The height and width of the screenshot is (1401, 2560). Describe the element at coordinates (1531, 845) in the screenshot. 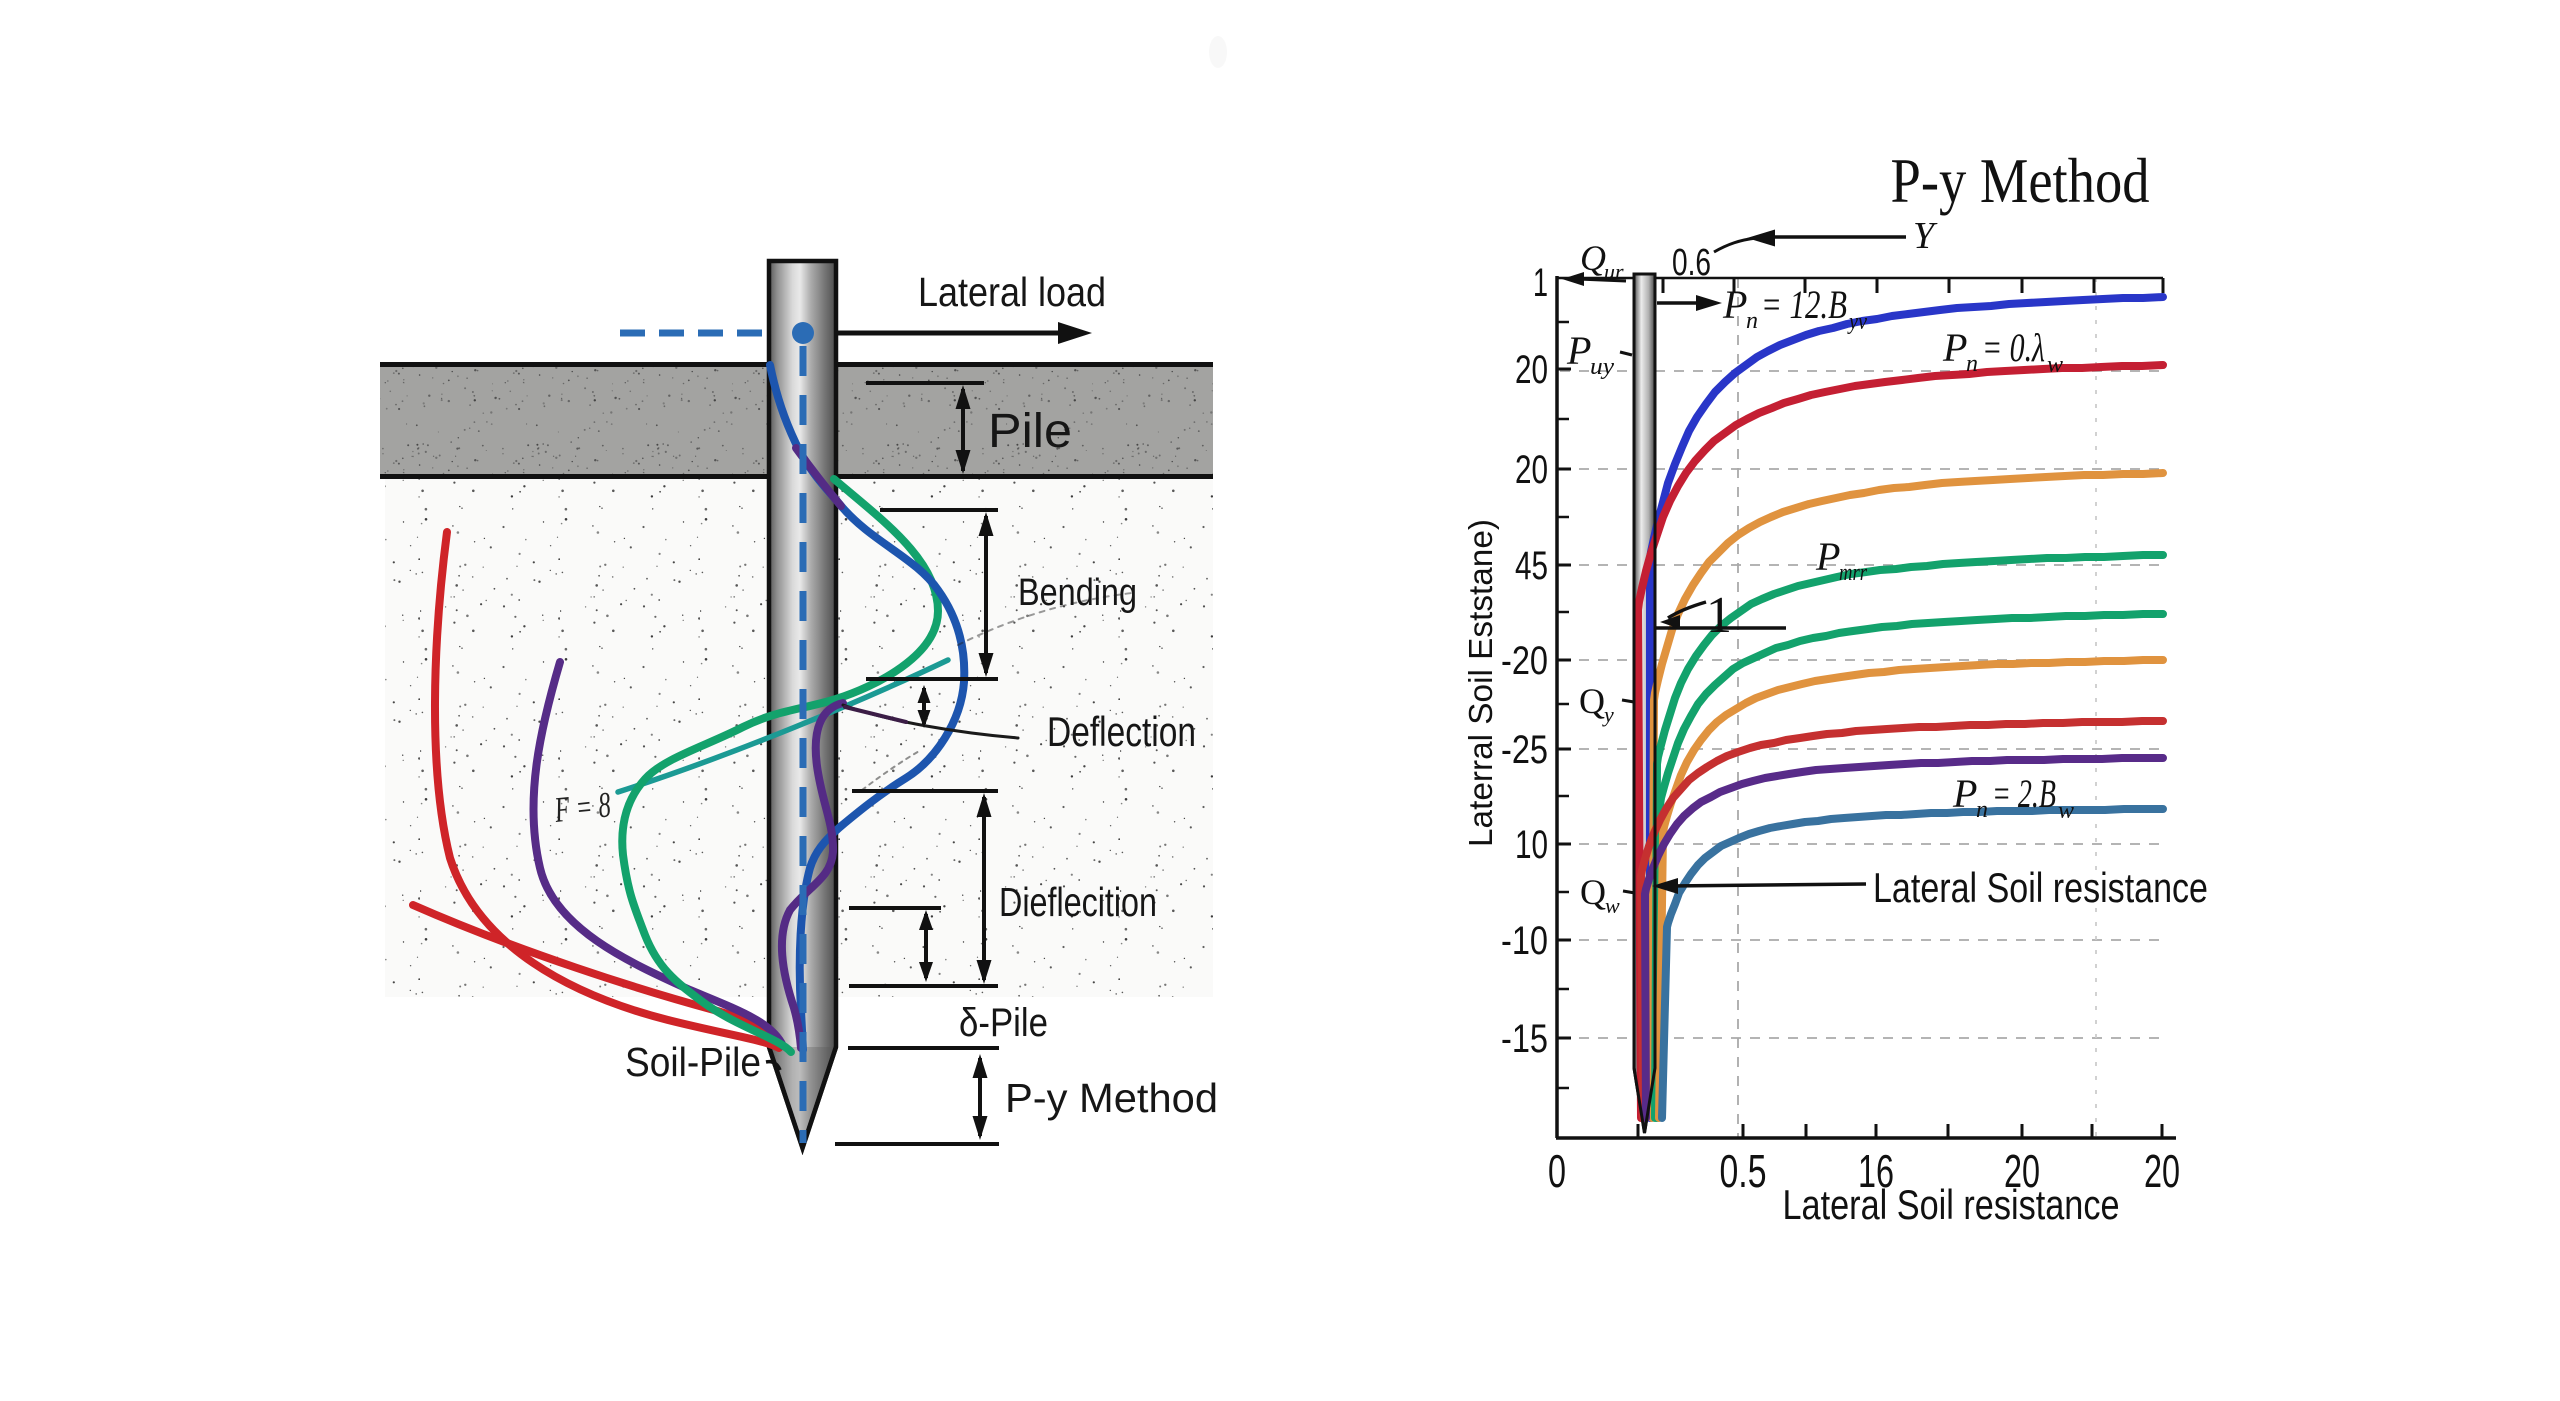

I see `svg-text: 10` at that location.